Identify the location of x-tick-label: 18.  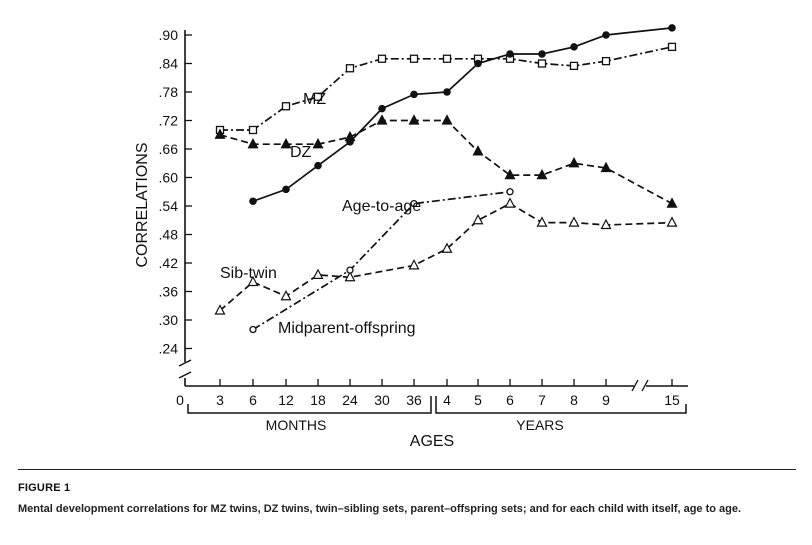
(318, 400).